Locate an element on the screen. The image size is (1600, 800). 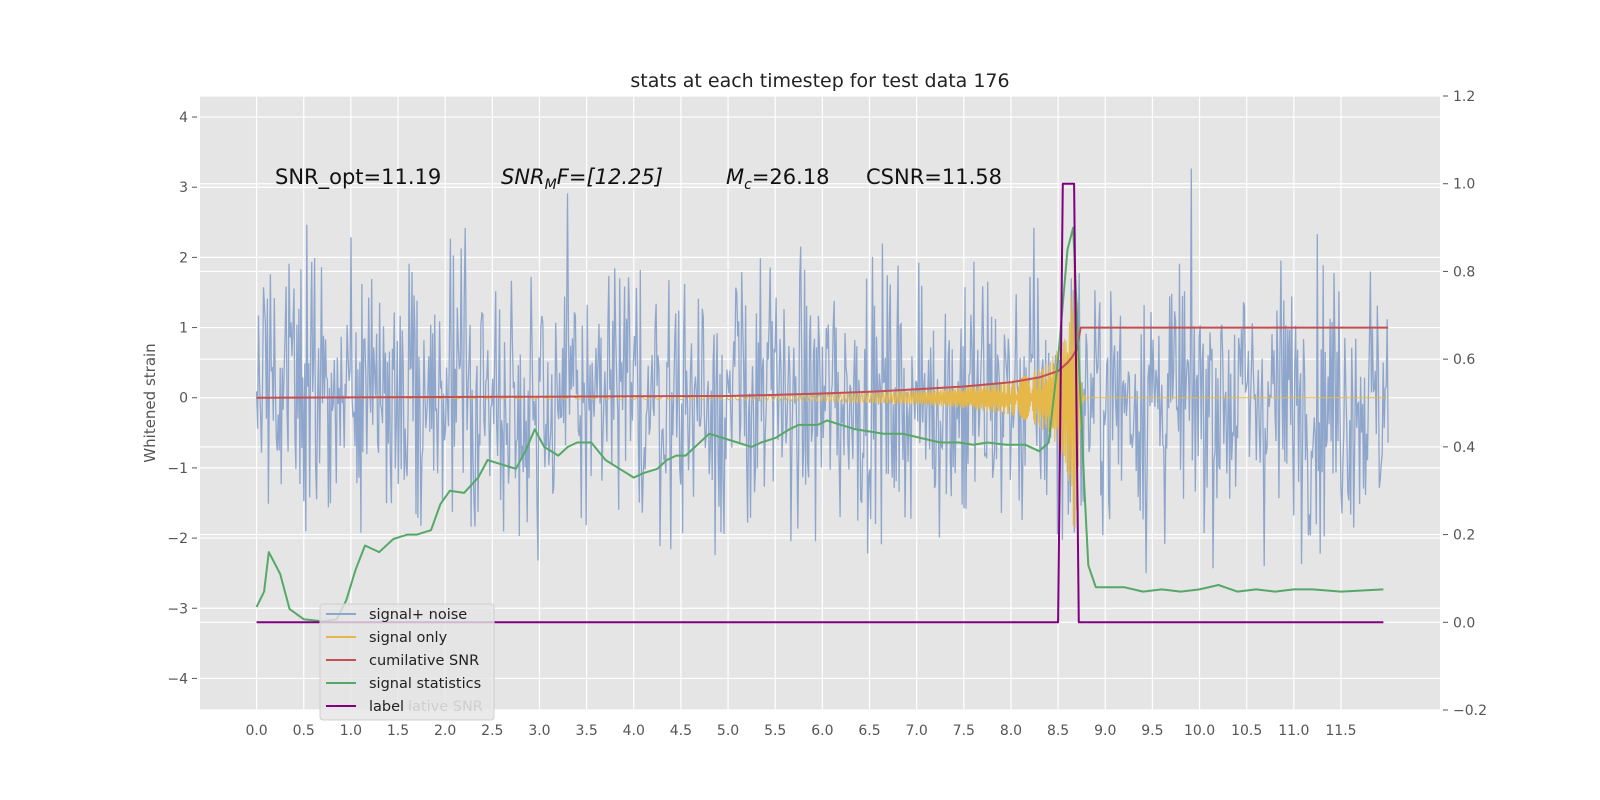
x-tick-label: 4.5 is located at coordinates (681, 731).